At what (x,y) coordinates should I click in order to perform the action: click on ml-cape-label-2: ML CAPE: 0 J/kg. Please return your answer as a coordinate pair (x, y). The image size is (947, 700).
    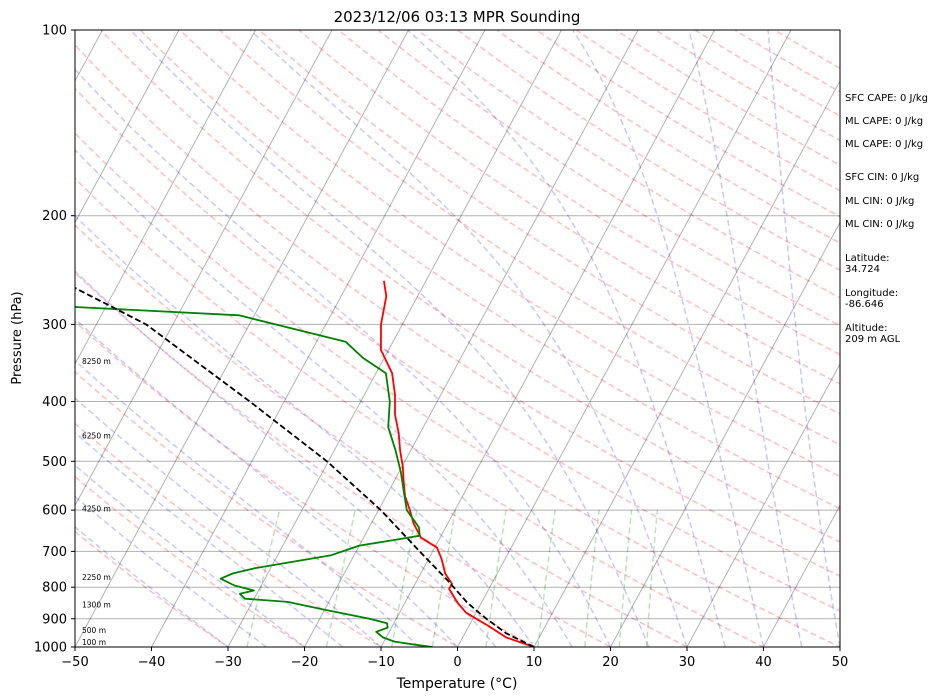
    Looking at the image, I should click on (884, 144).